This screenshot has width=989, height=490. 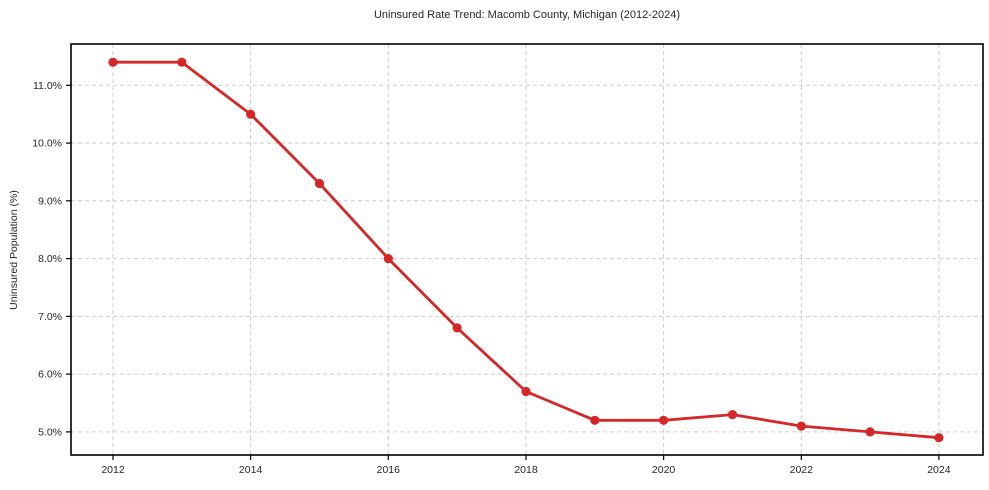 I want to click on x-tick-label: 2020, so click(x=664, y=470).